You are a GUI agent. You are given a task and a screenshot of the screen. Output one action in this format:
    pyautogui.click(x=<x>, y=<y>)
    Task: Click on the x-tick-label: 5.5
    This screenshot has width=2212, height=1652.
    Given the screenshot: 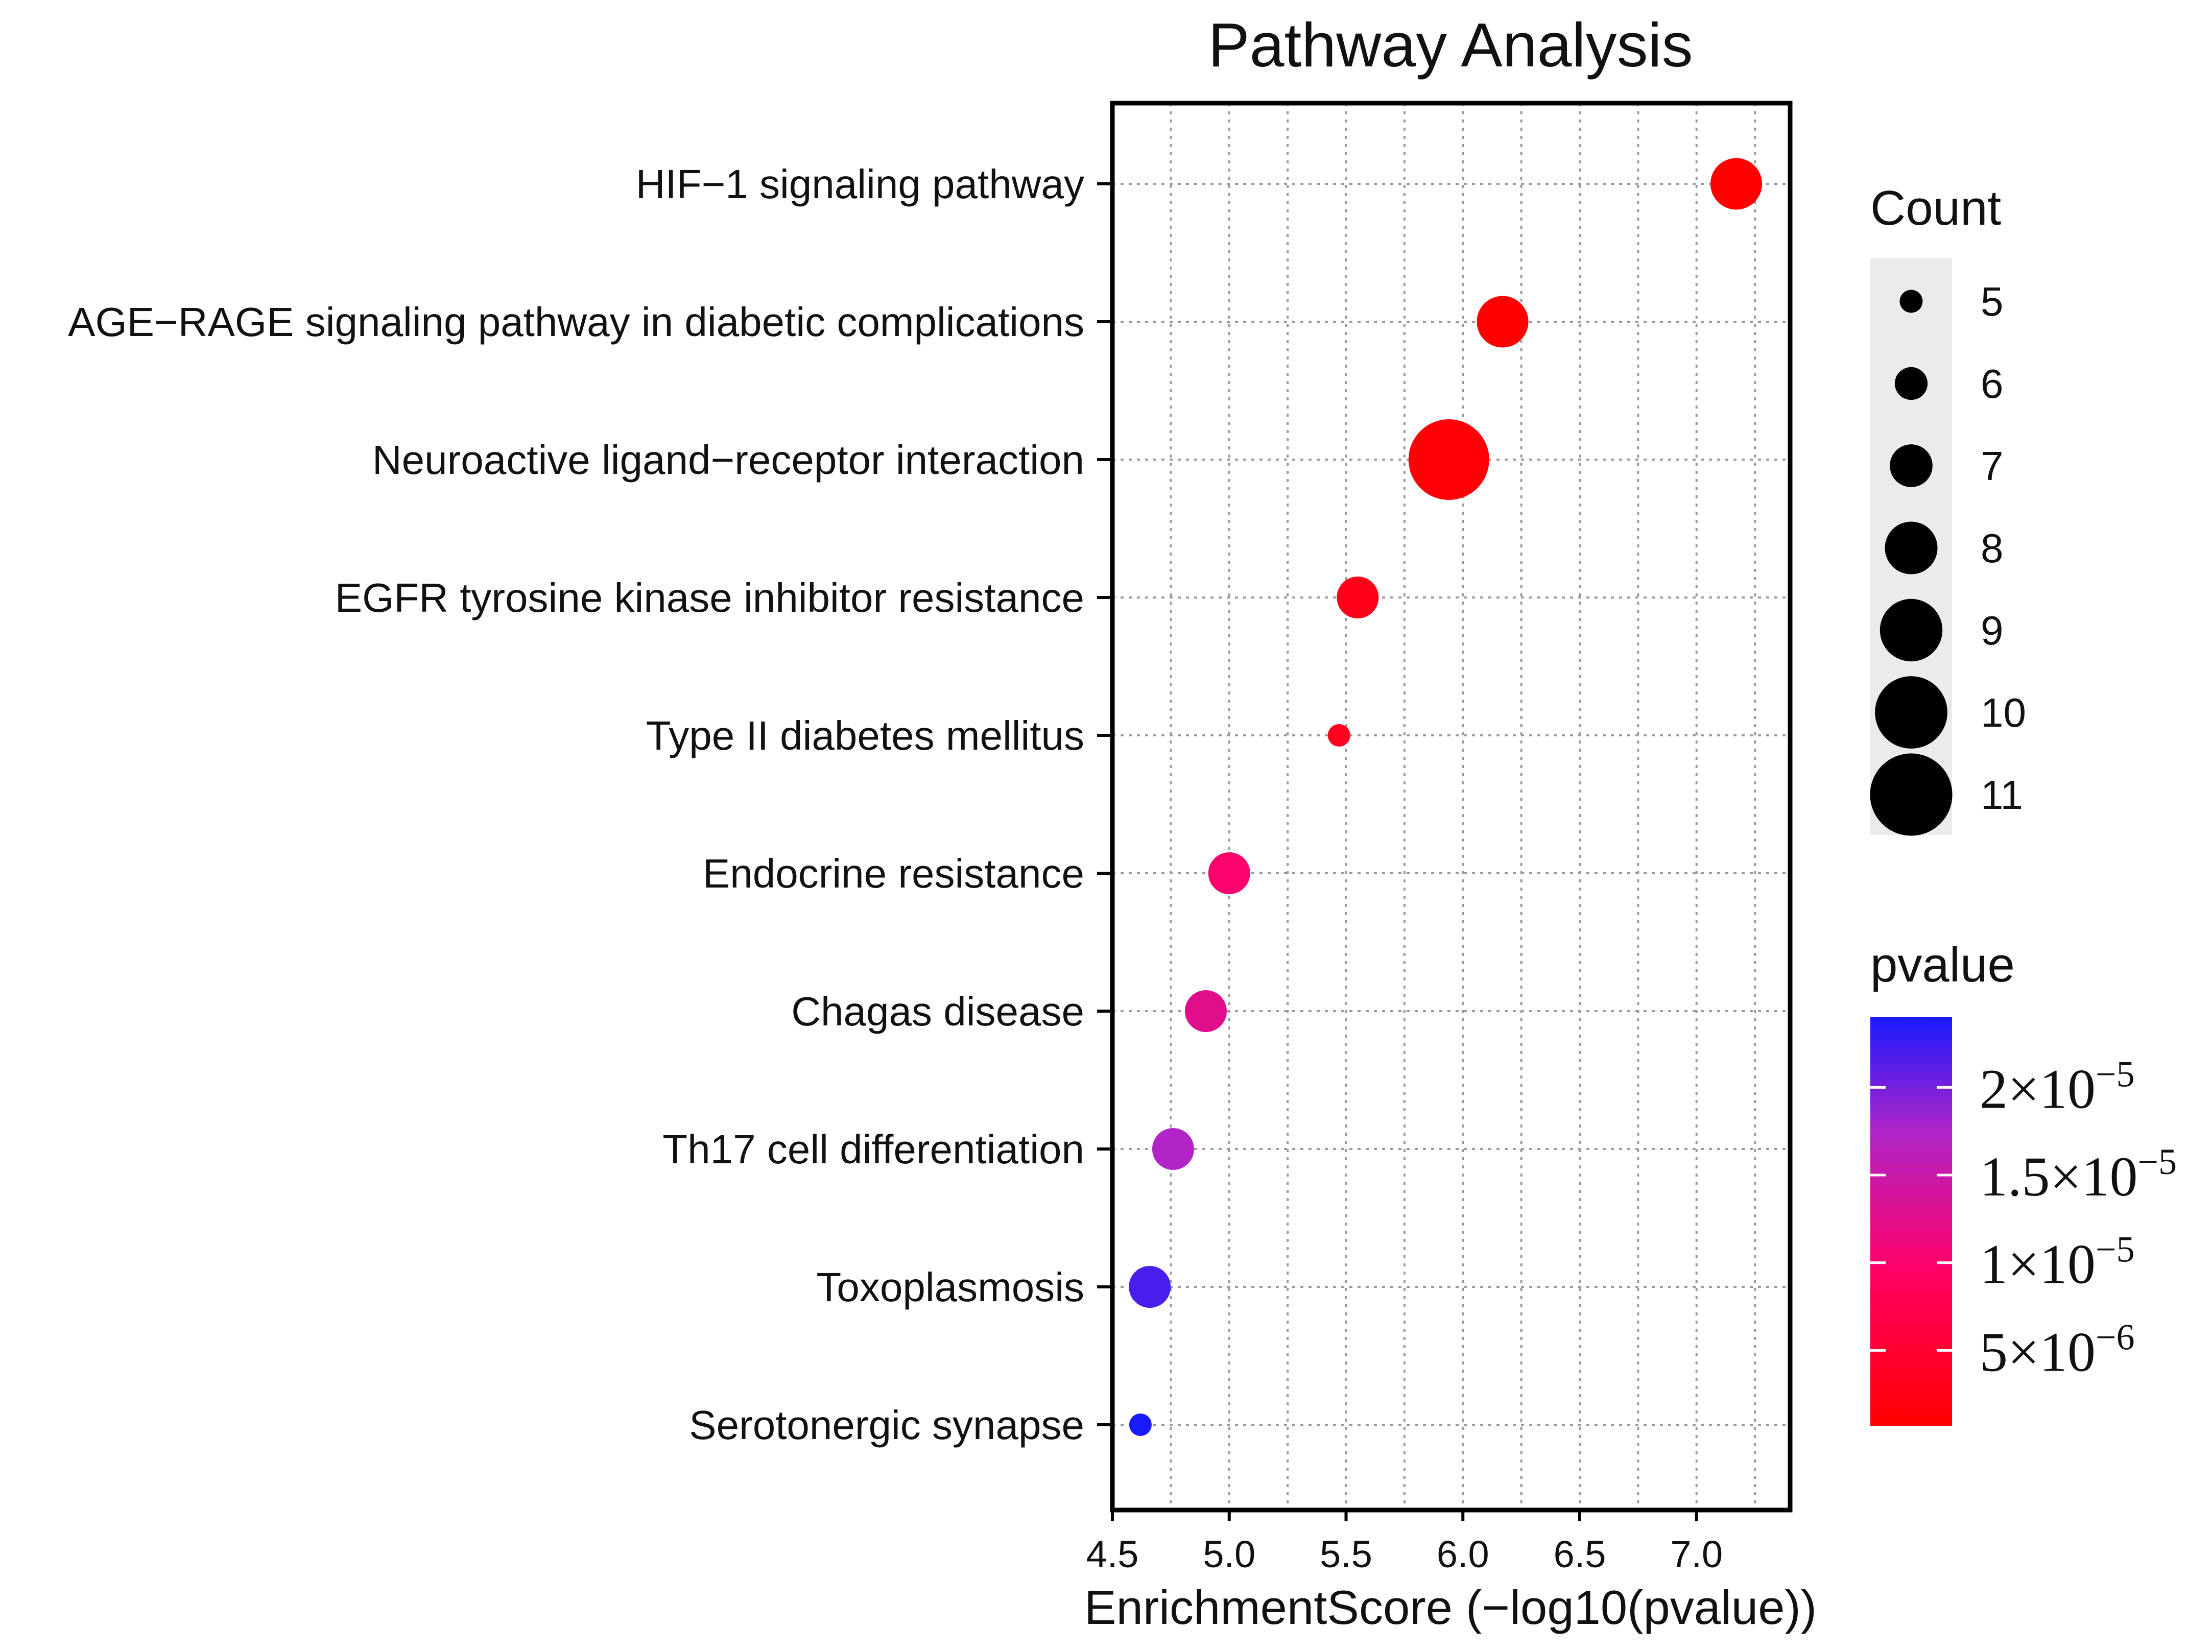 What is the action you would take?
    pyautogui.click(x=1346, y=1554)
    